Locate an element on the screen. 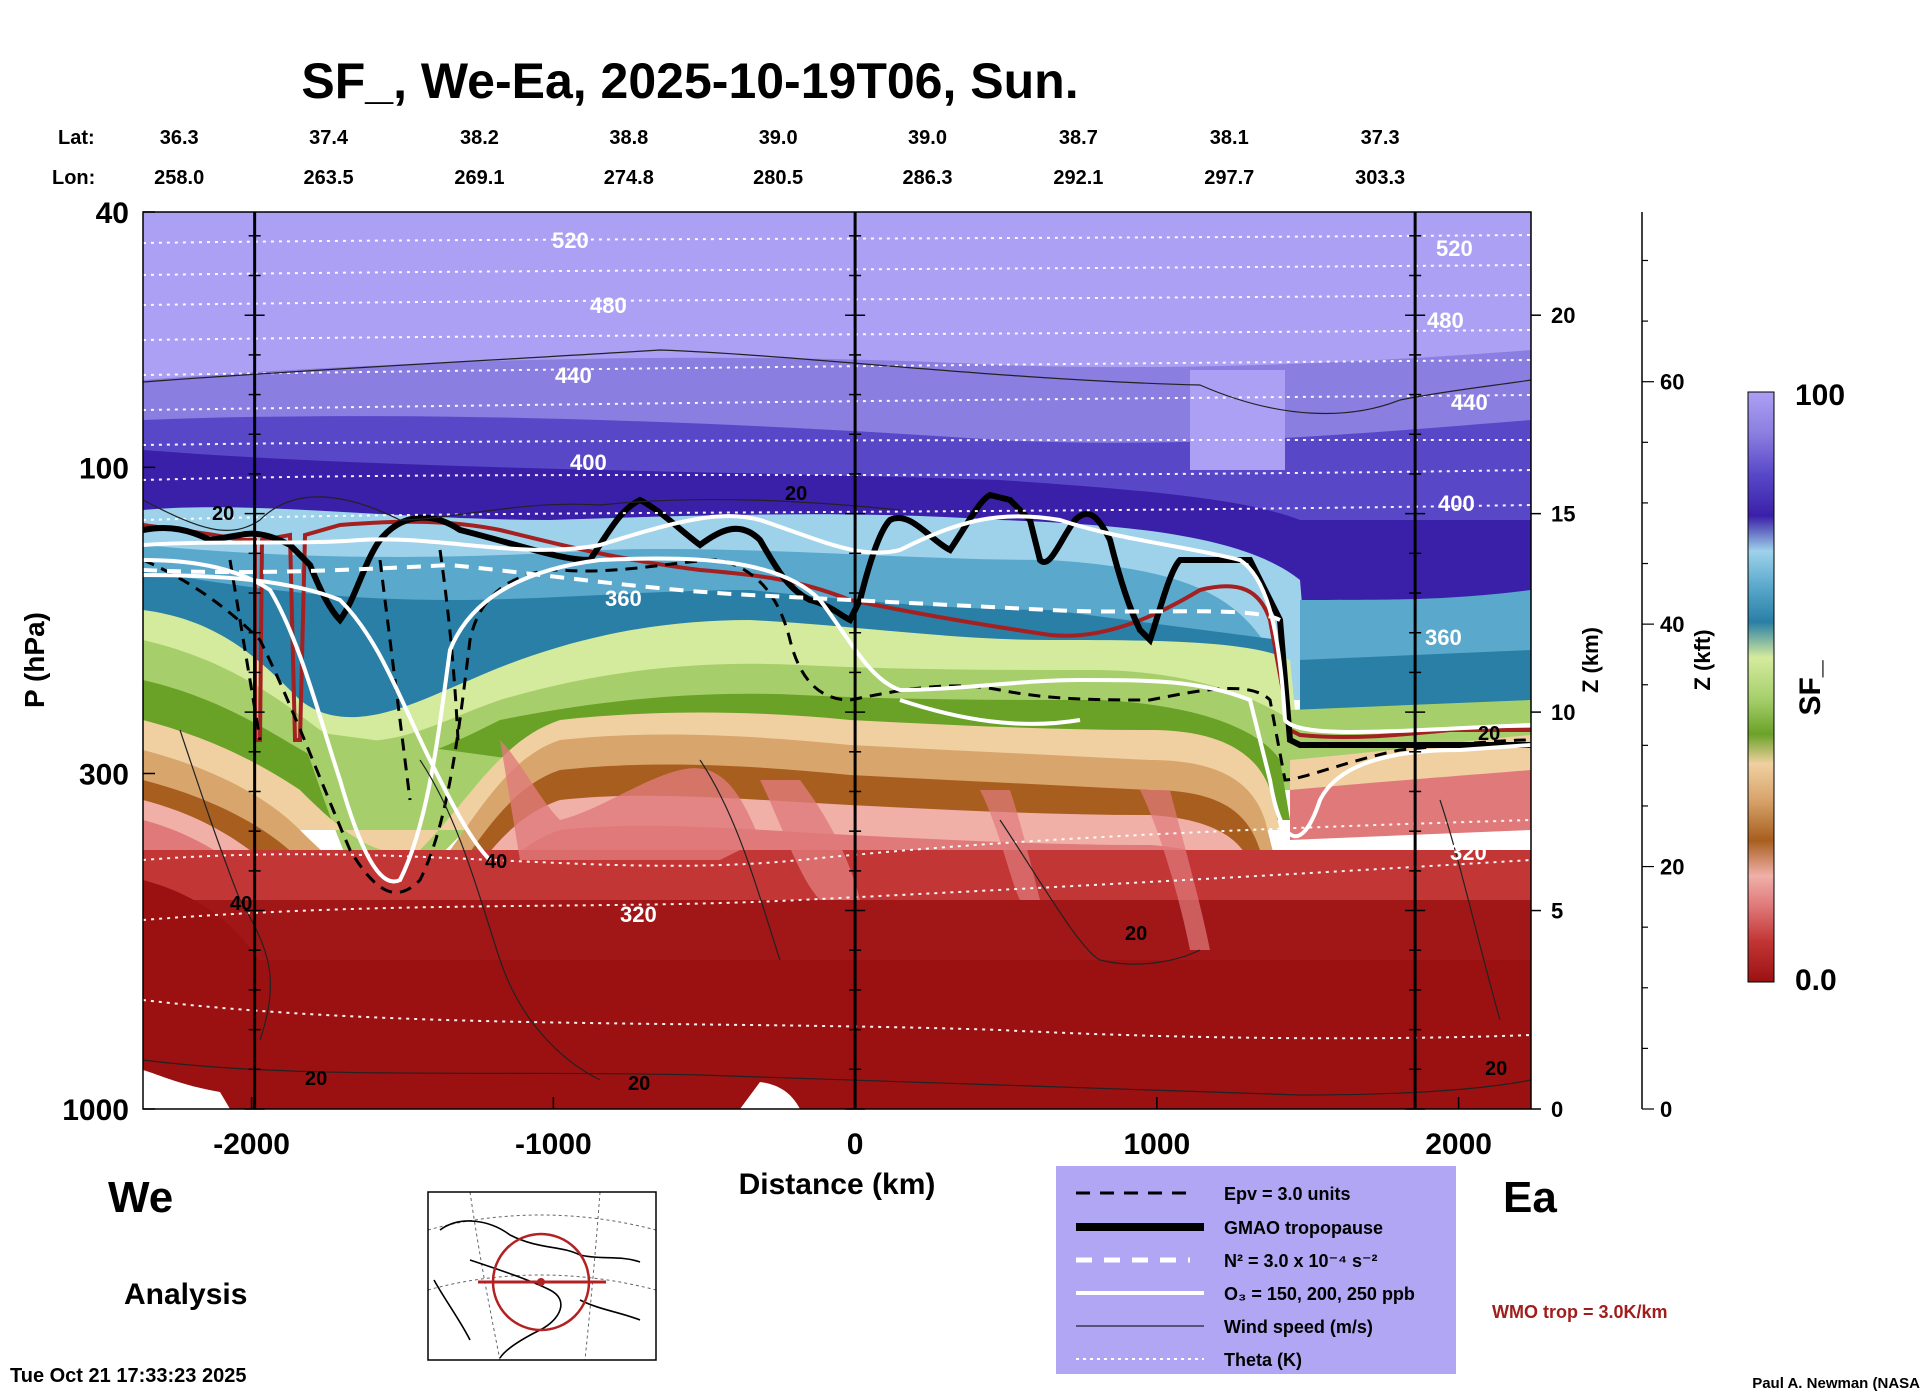 The height and width of the screenshot is (1394, 1926). colorbar: 100 0.0 SF_ is located at coordinates (1796, 688).